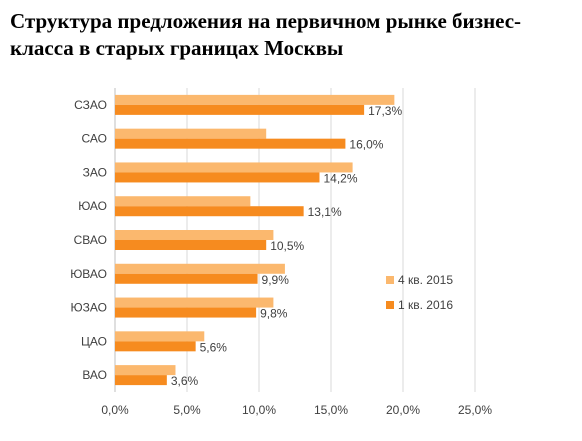  Describe the element at coordinates (94, 341) in the screenshot. I see `category-label: ЦАО` at that location.